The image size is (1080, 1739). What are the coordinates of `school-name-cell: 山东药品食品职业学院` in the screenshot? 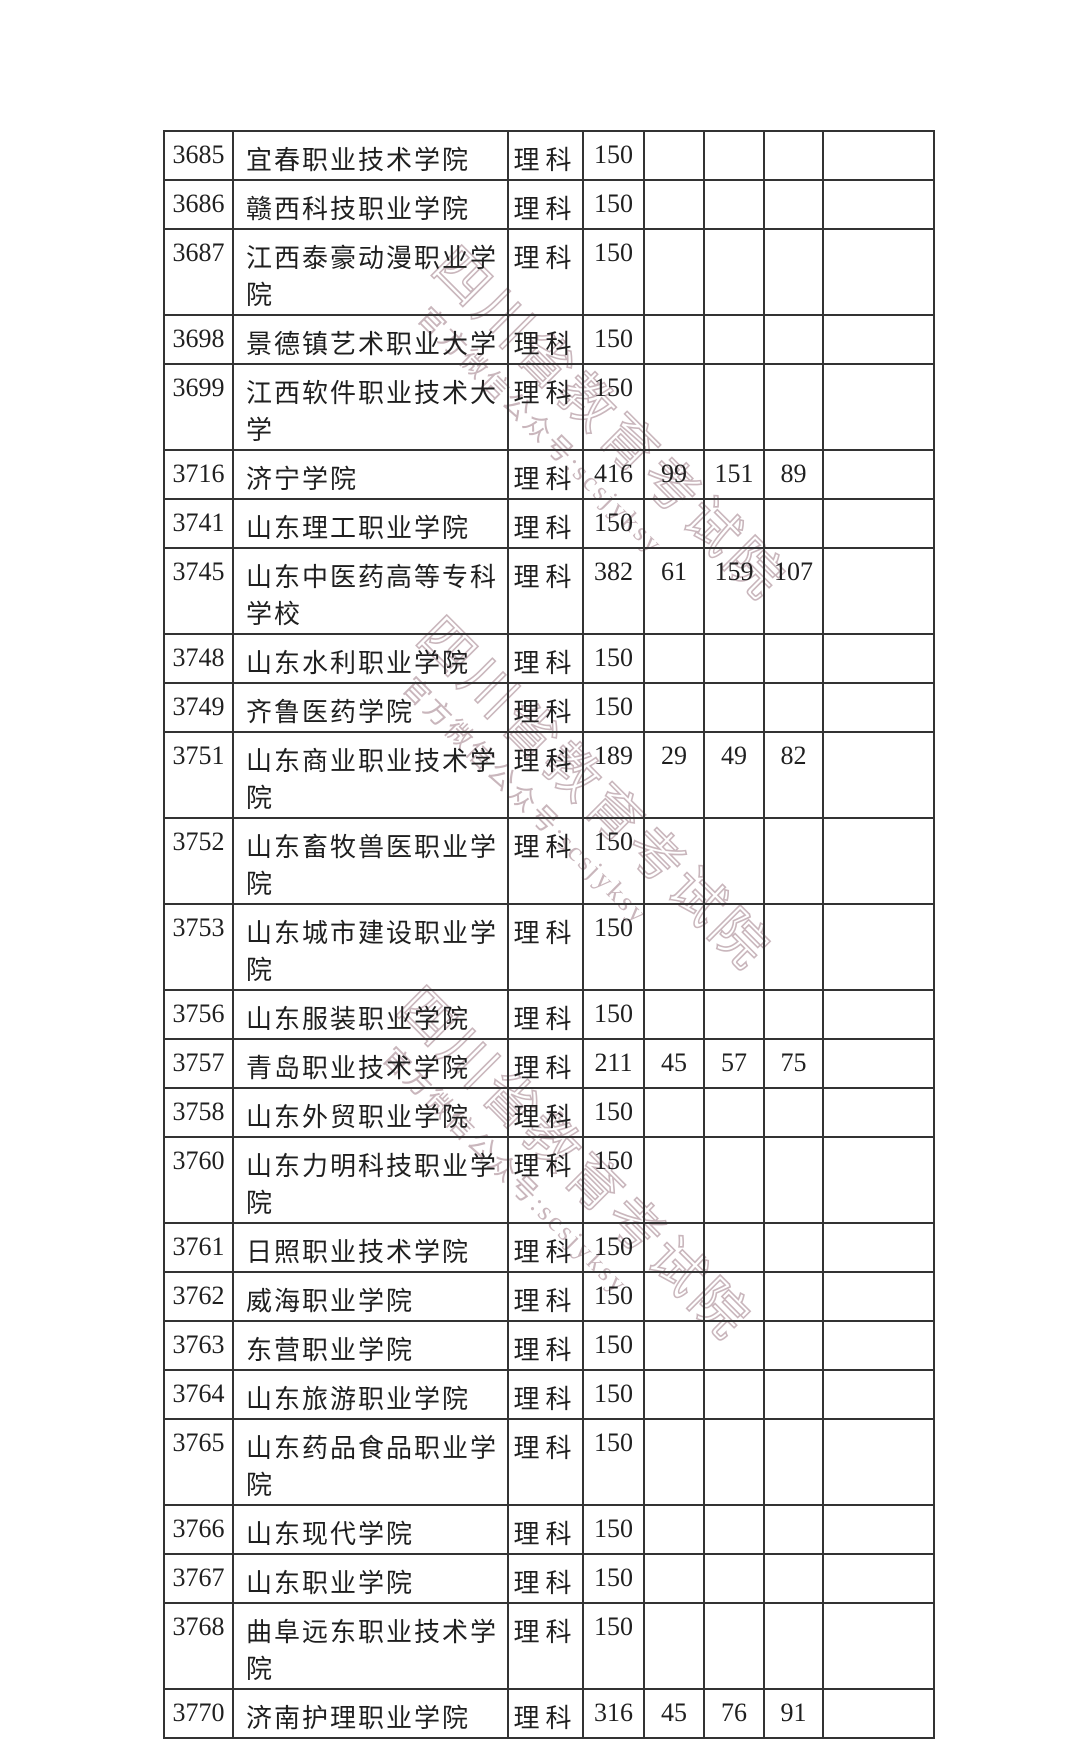 It's located at (370, 1462).